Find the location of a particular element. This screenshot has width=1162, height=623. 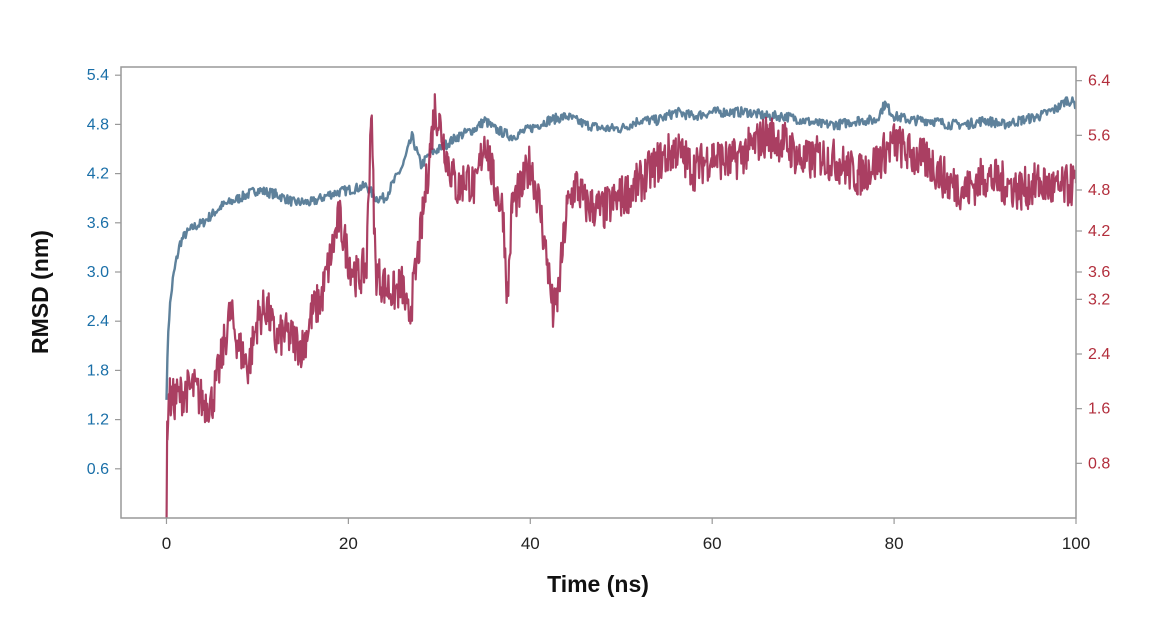

x-axis-title: Time (ns) is located at coordinates (598, 584).